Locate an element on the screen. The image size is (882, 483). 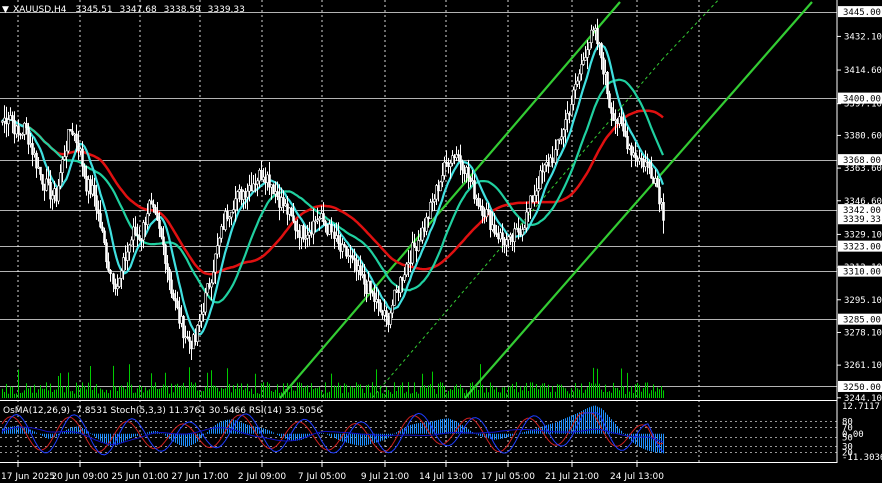
osma-scale-label: 0.00 is located at coordinates (853, 435).